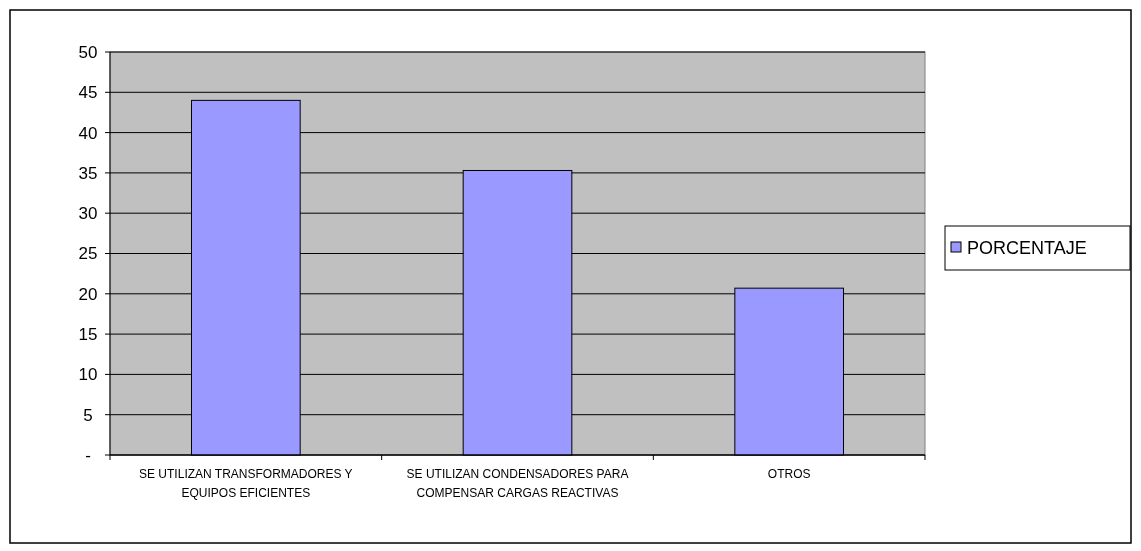 Image resolution: width=1141 pixels, height=551 pixels. What do you see at coordinates (88, 335) in the screenshot?
I see `y-tick-label: 15` at bounding box center [88, 335].